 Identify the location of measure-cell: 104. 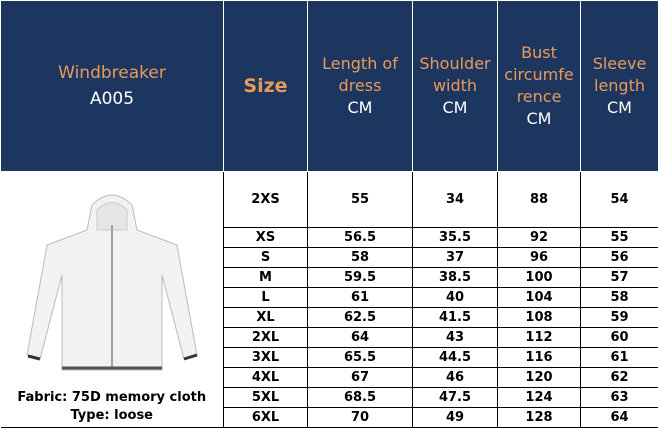
(539, 297).